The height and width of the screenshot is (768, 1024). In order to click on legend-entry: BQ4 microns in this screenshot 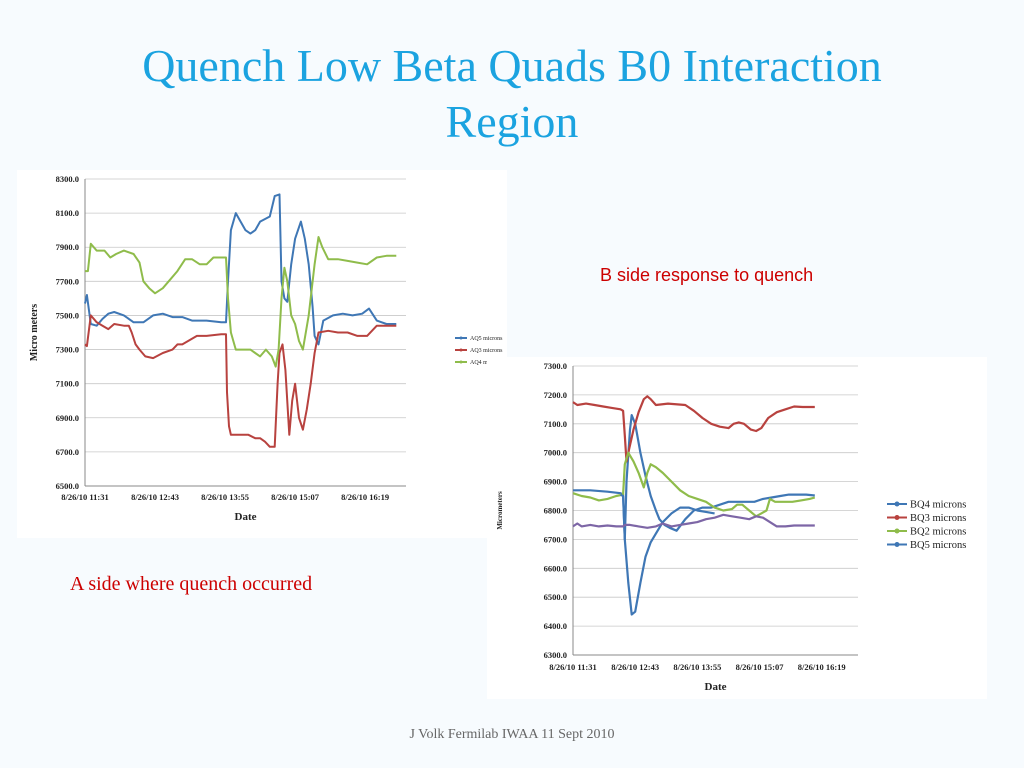, I will do `click(938, 505)`.